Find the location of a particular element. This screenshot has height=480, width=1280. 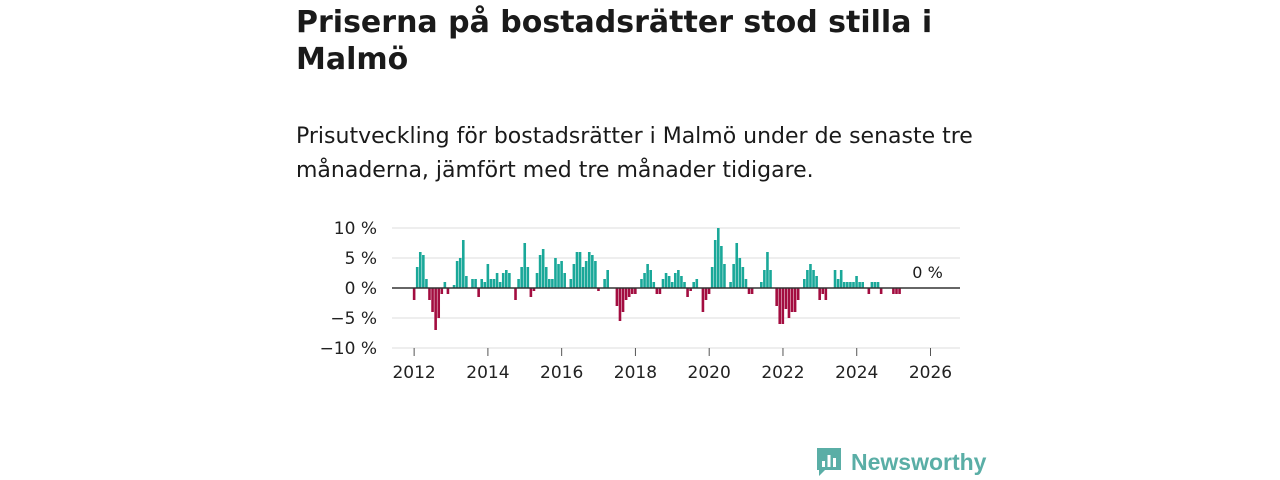

bar-series is located at coordinates (656, 279).